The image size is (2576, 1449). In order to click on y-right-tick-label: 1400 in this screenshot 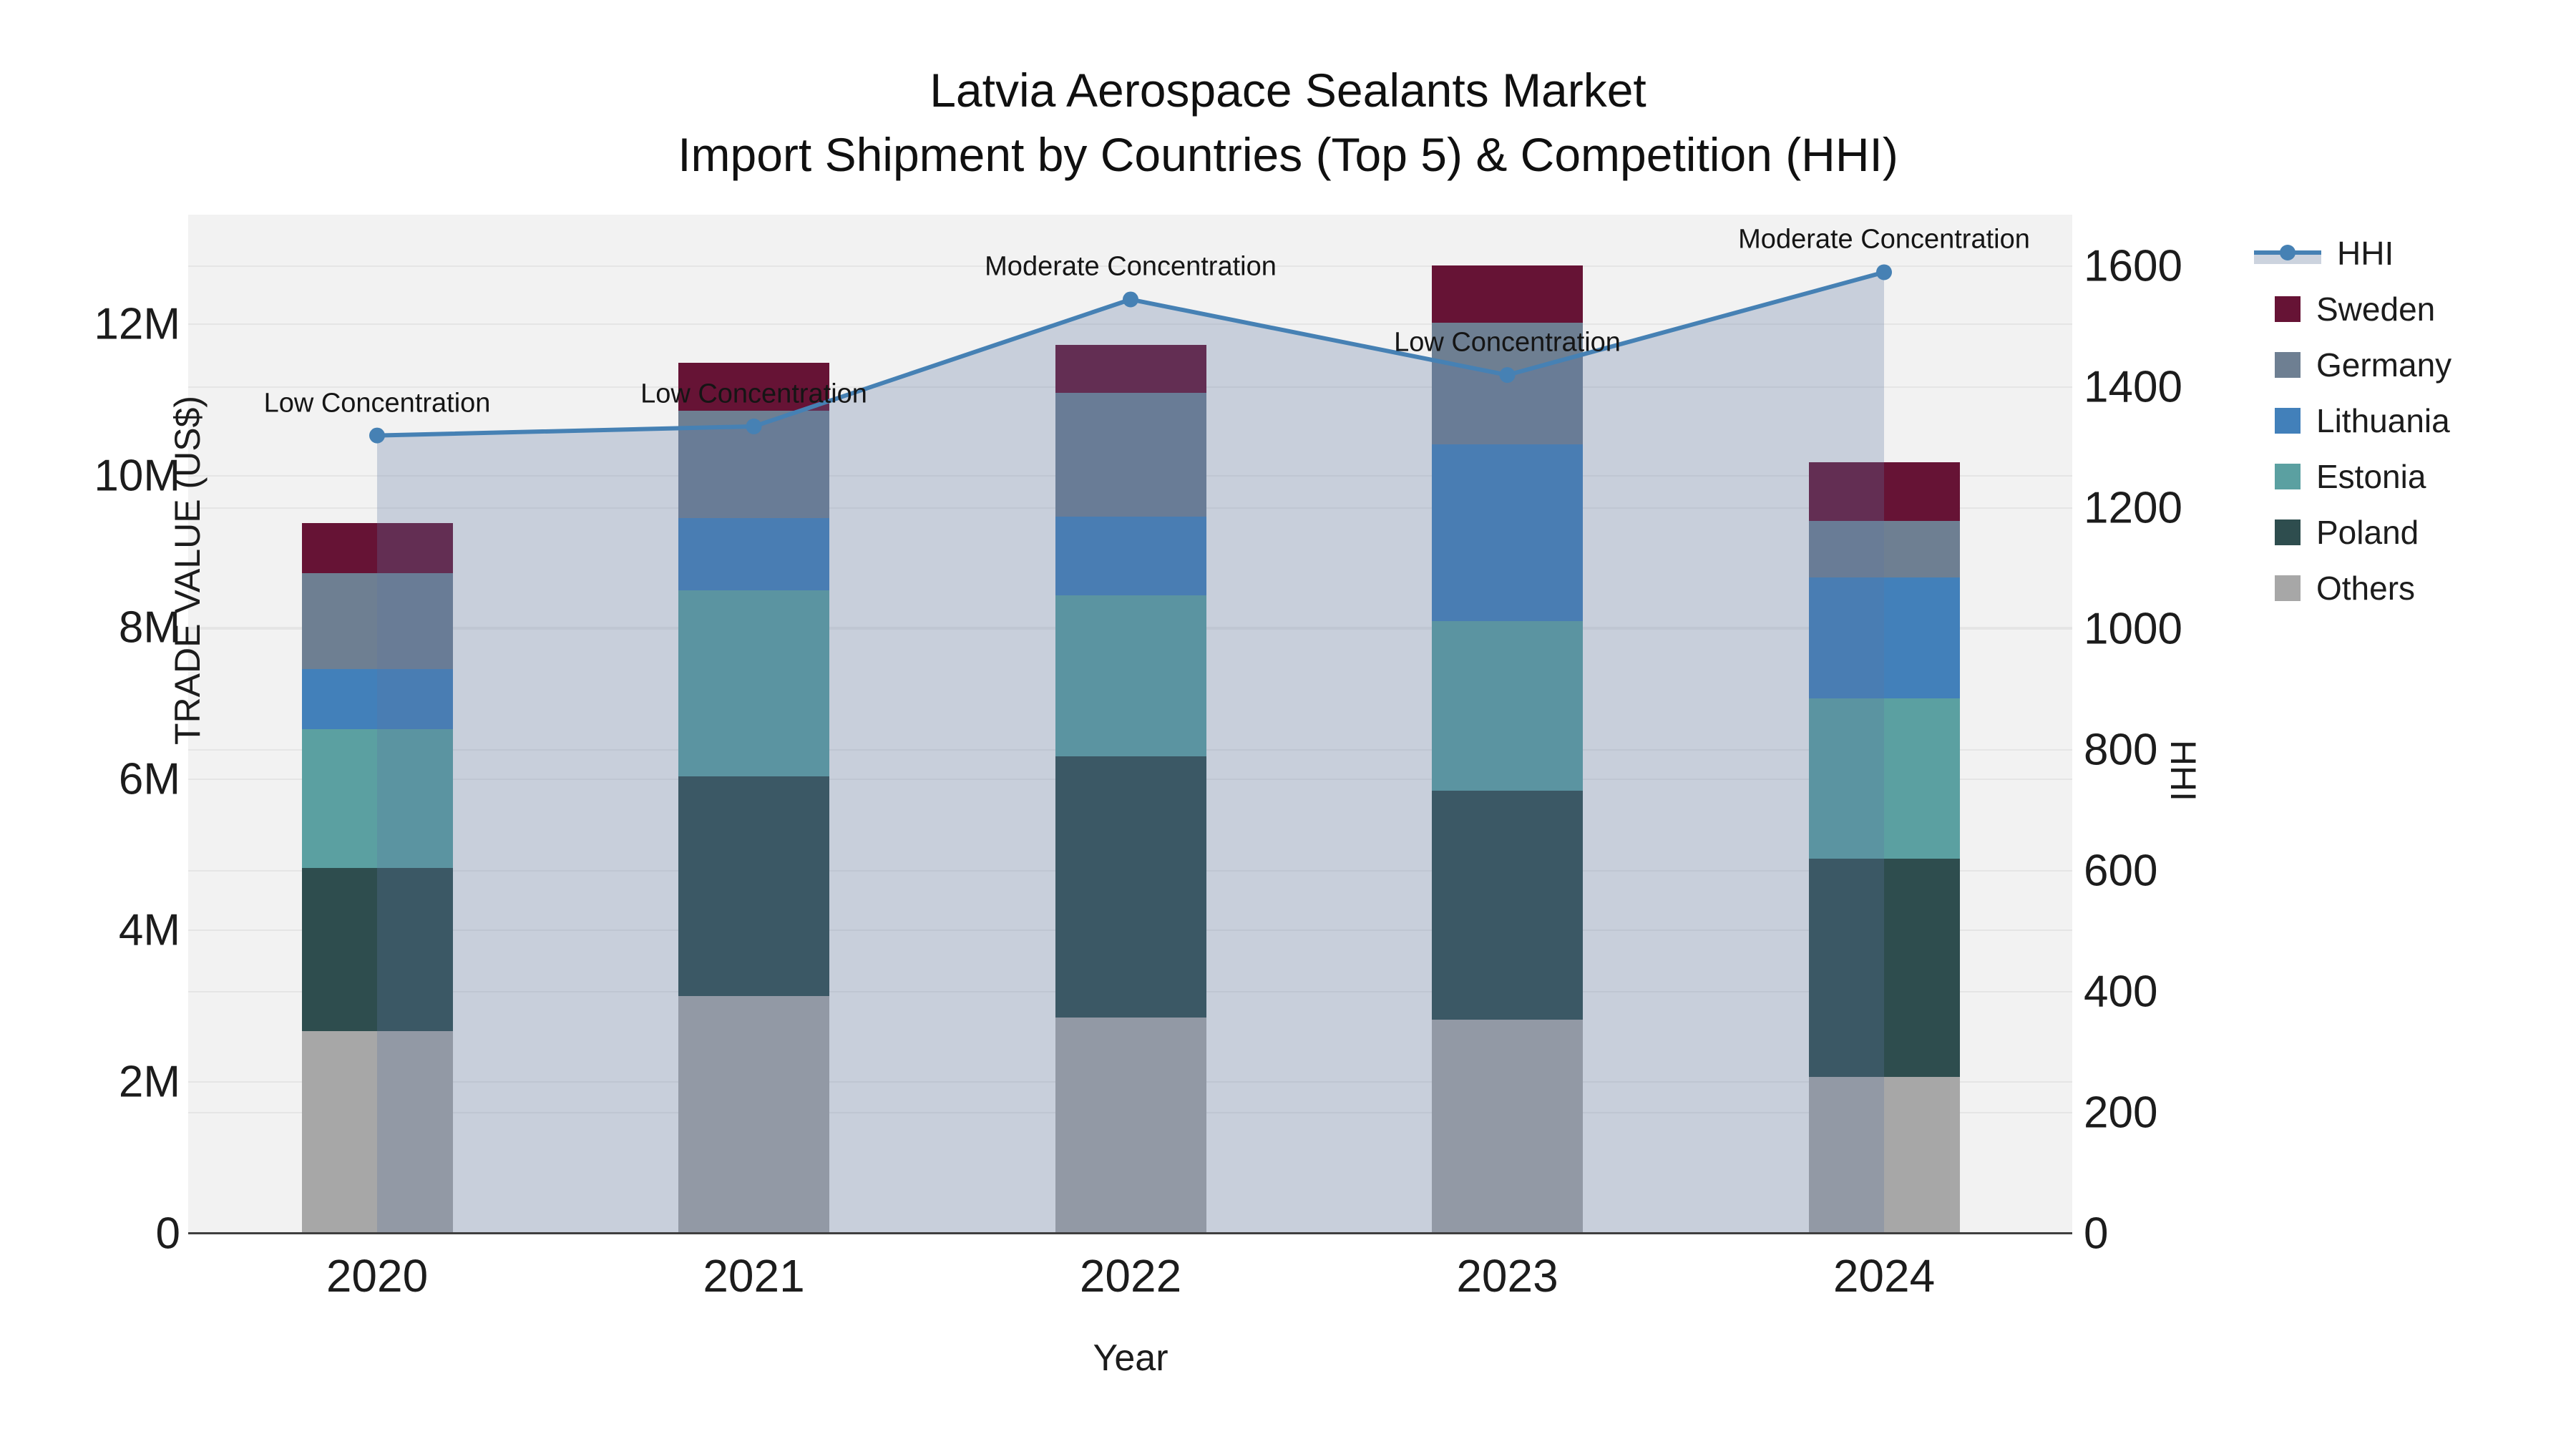, I will do `click(2133, 387)`.